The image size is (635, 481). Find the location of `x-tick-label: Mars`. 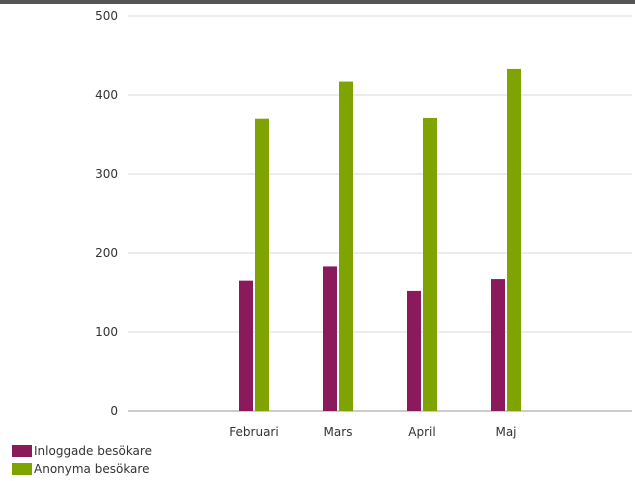

x-tick-label: Mars is located at coordinates (338, 432).